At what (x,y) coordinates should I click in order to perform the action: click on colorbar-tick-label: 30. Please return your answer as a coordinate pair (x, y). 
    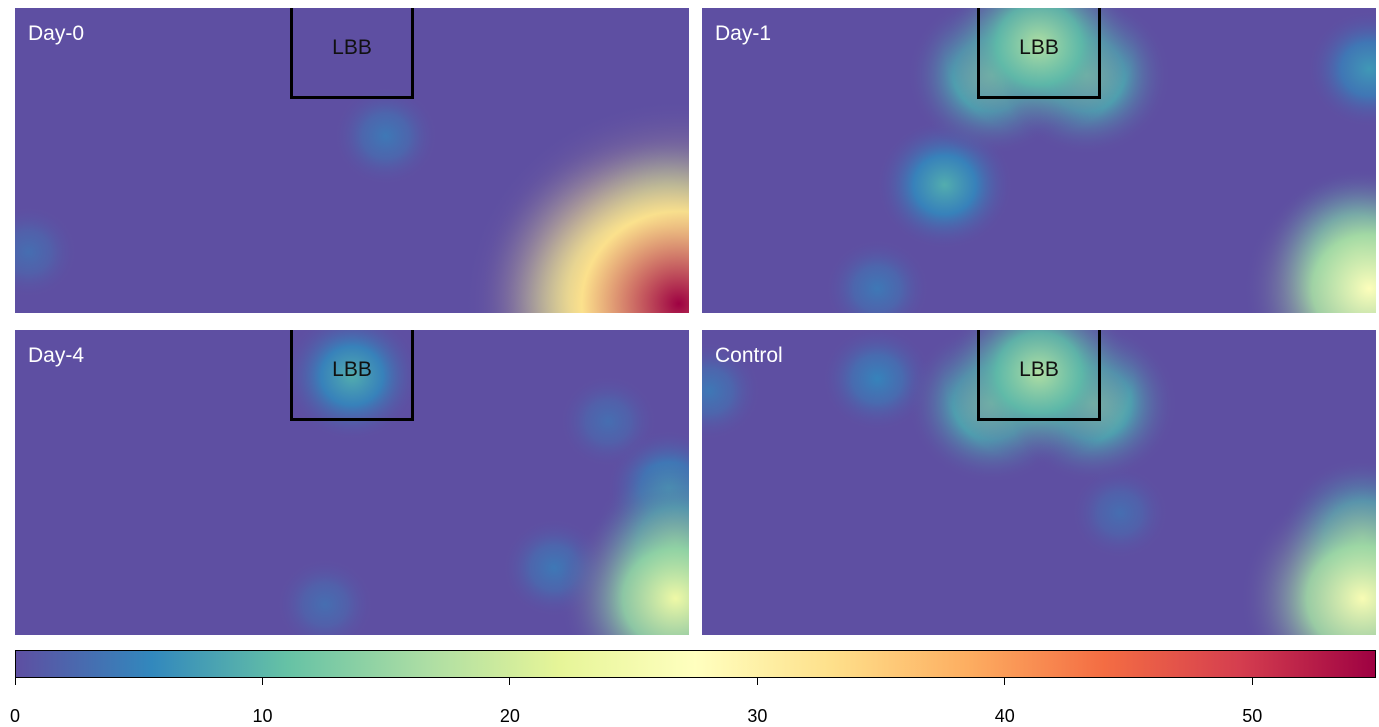
    Looking at the image, I should click on (757, 716).